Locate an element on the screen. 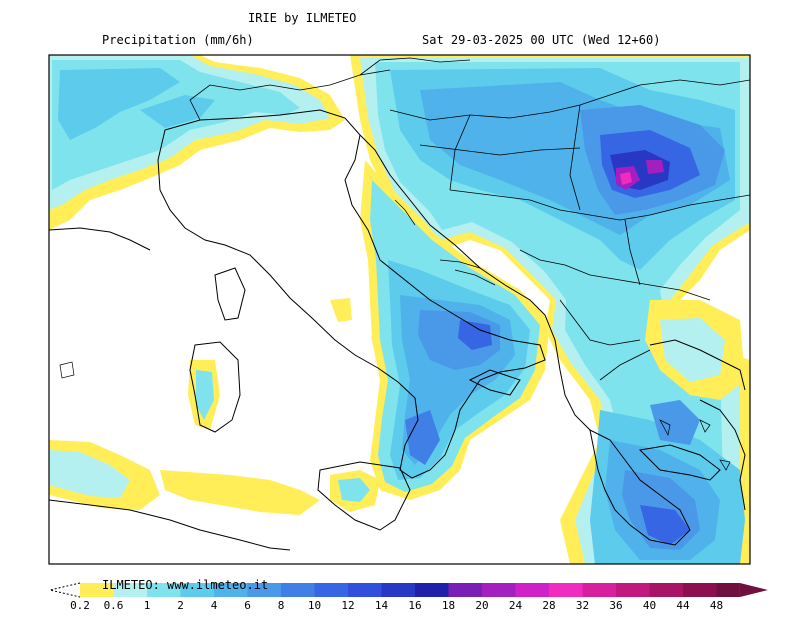 This screenshot has width=800, height=618. credit-text: ILMETEO: www.ilmeteo.it is located at coordinates (185, 585).